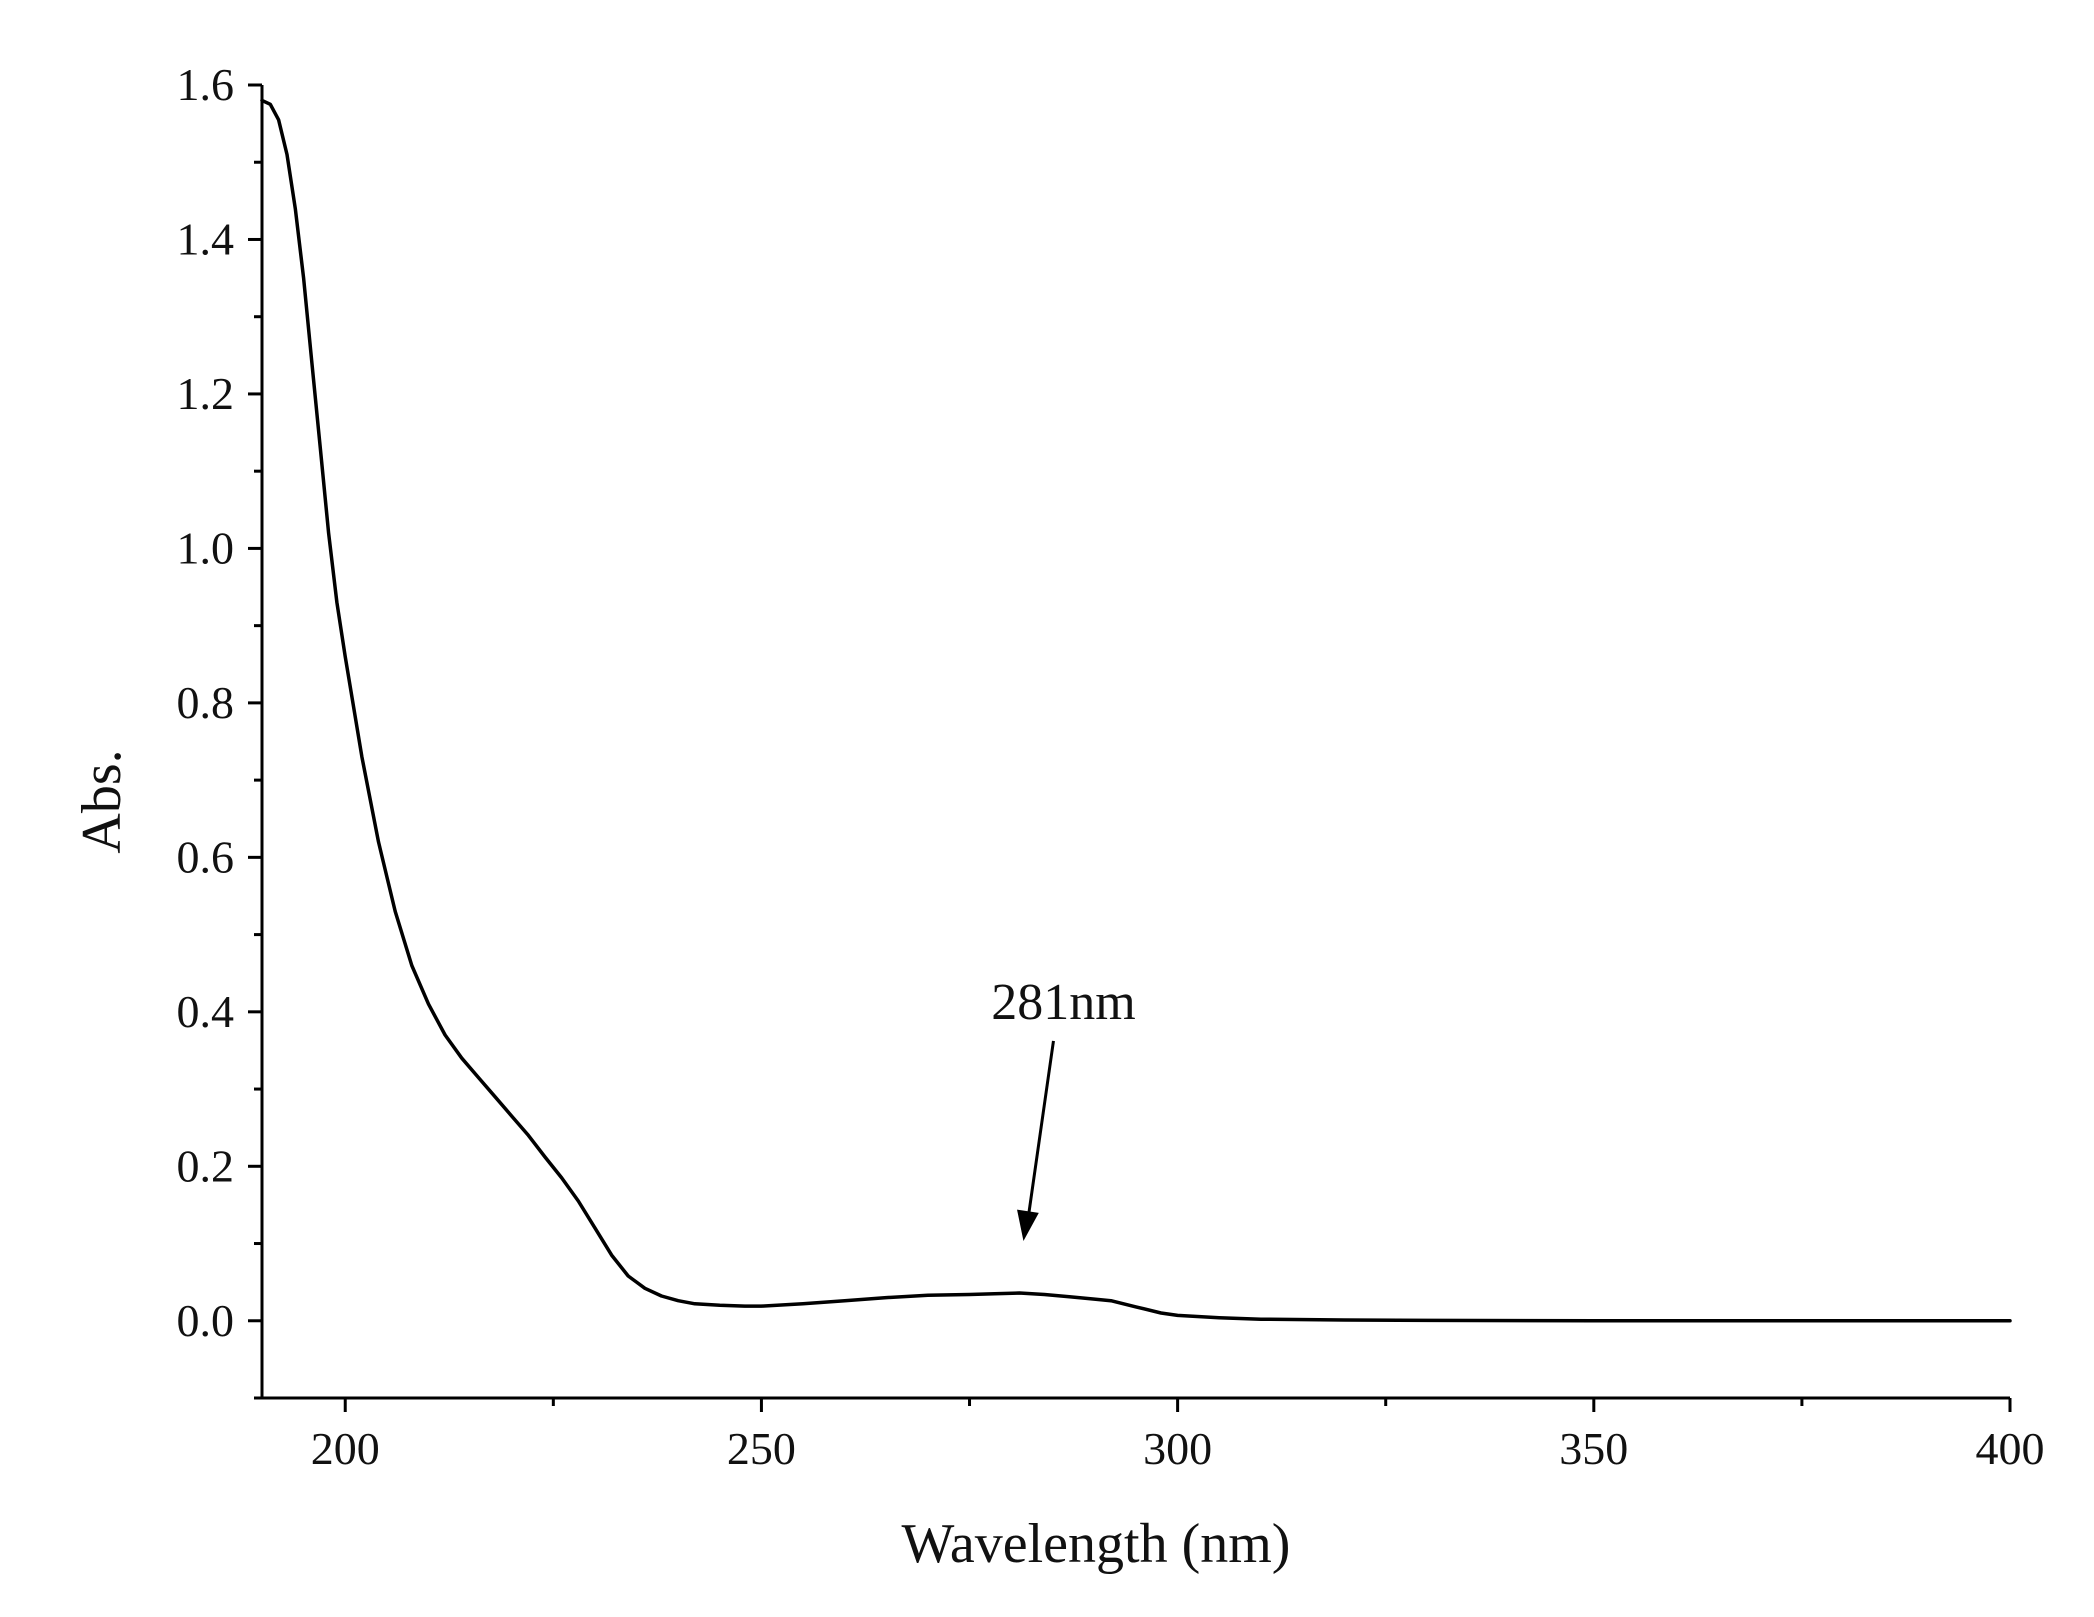 Image resolution: width=2094 pixels, height=1617 pixels. I want to click on y-tick-label: 0.0, so click(206, 1320).